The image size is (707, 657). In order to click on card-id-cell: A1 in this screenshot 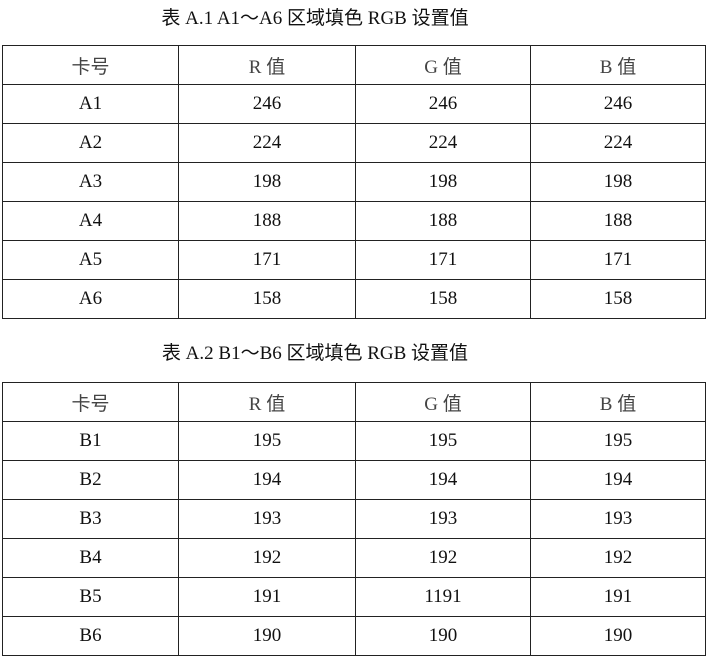, I will do `click(90, 104)`.